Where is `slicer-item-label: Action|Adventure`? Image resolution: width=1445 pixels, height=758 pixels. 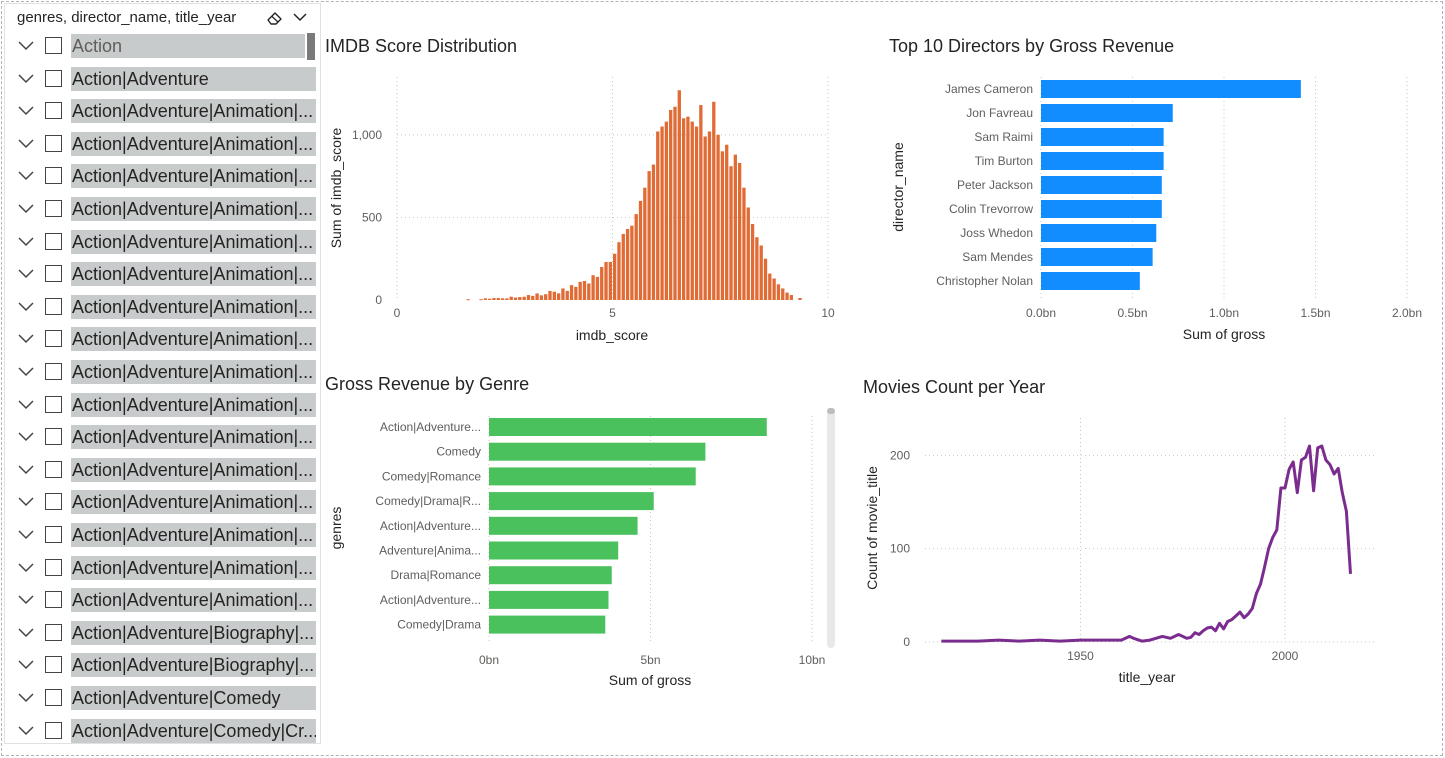 slicer-item-label: Action|Adventure is located at coordinates (193, 78).